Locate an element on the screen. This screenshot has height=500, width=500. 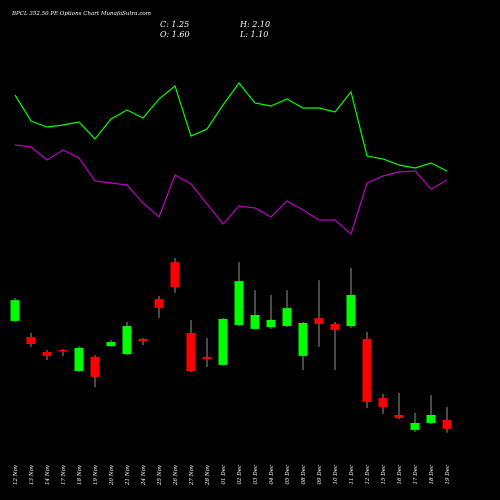
x-tick-label: 14 Nov is located at coordinates (48, 474).